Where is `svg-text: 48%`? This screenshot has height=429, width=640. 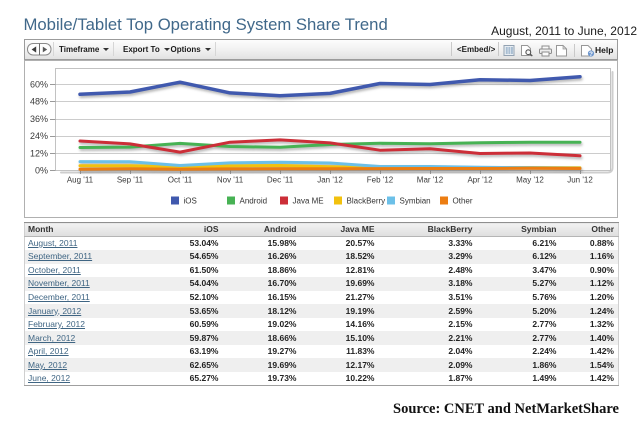
svg-text: 48% is located at coordinates (39, 102).